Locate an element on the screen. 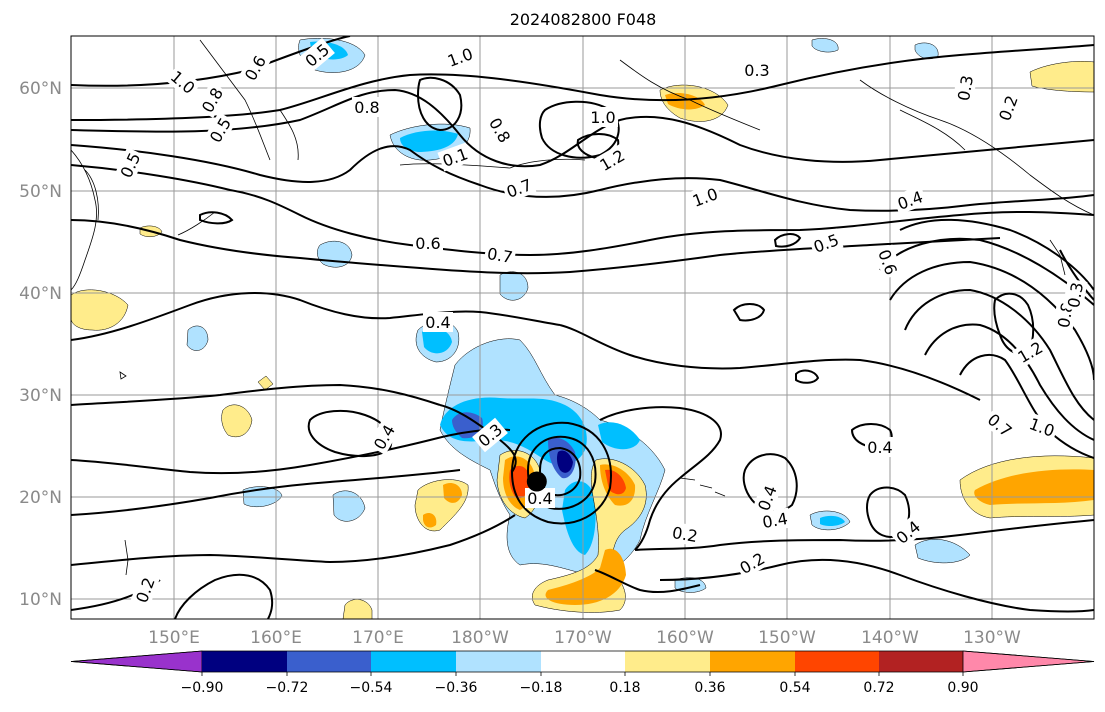 This screenshot has width=1105, height=712. lon-label: 170°E is located at coordinates (378, 638).